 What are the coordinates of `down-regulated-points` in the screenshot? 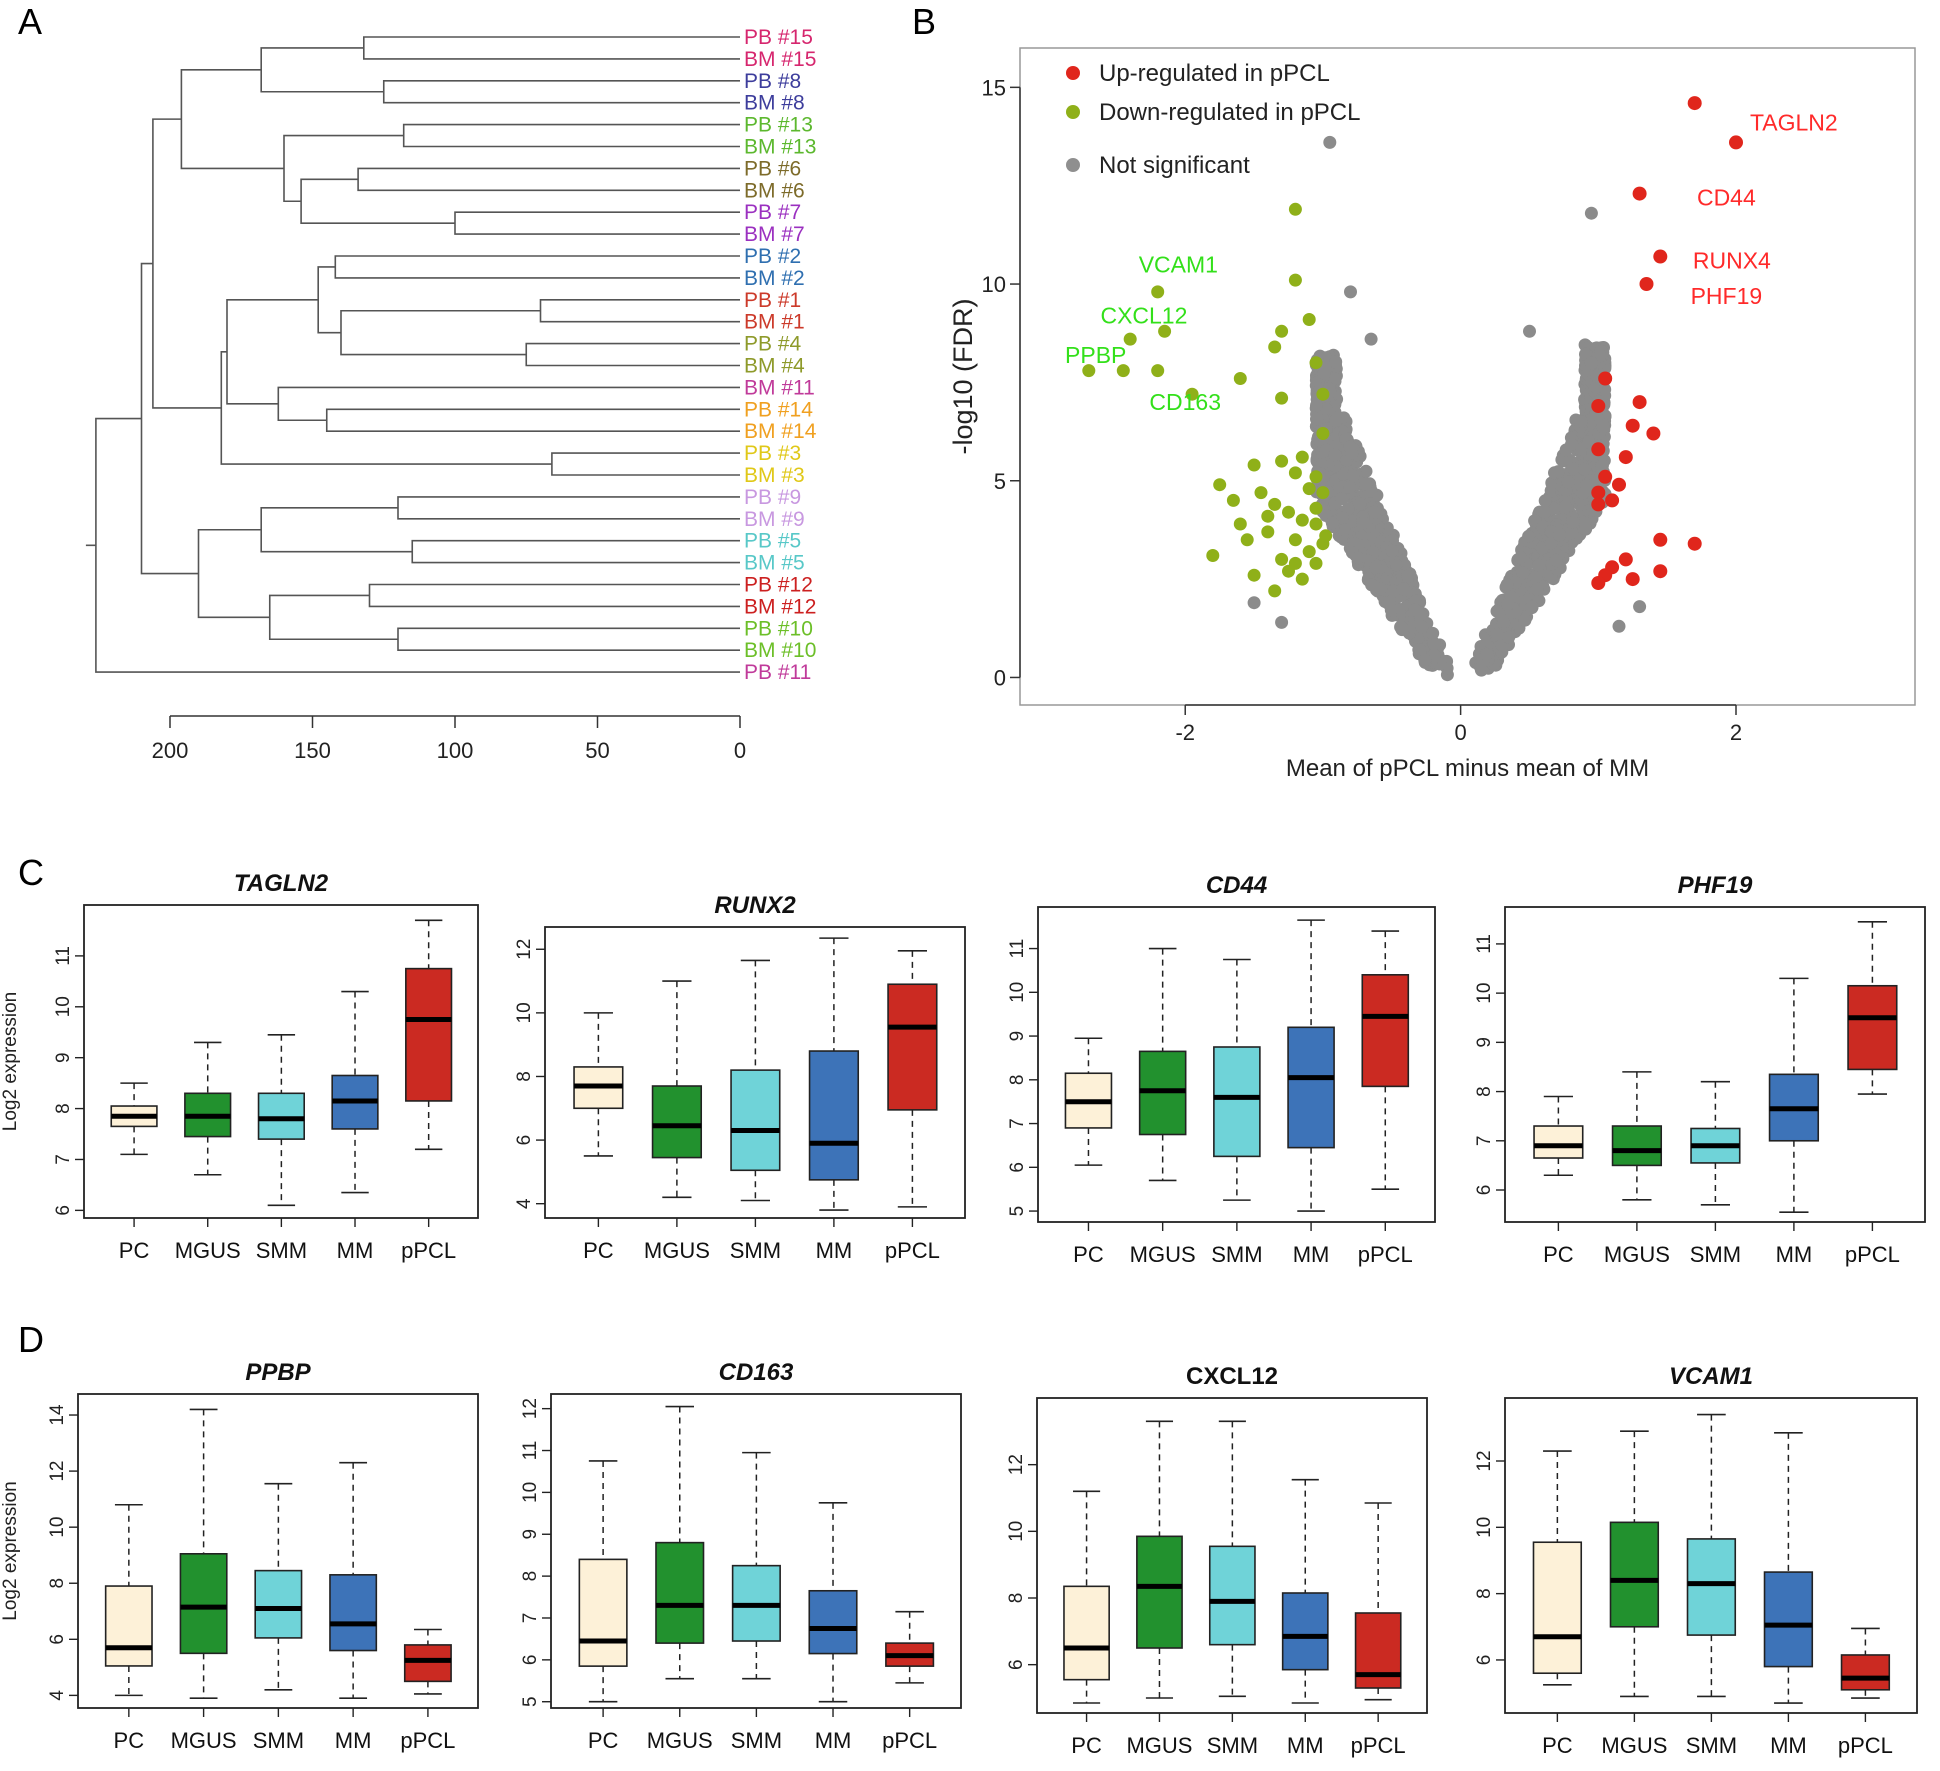 It's located at (1207, 400).